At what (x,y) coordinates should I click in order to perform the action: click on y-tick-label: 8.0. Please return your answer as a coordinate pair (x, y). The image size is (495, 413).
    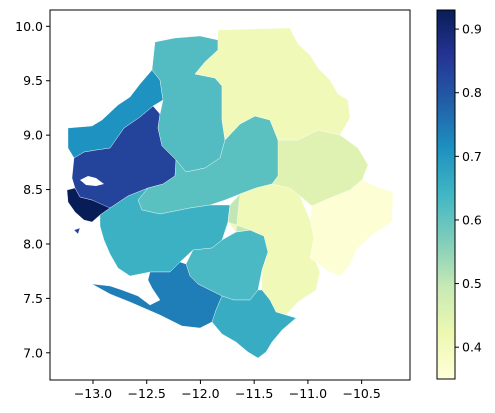
    Looking at the image, I should click on (33, 243).